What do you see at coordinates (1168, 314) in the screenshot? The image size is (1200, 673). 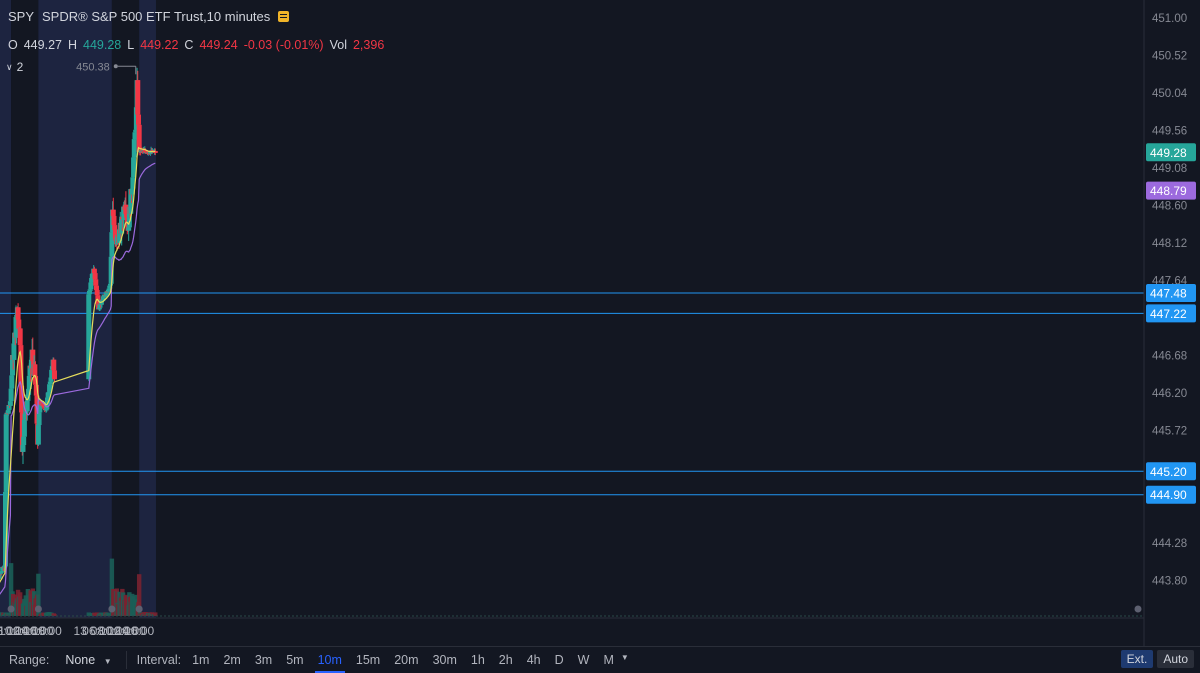 I see `level-price-label: 447.22` at bounding box center [1168, 314].